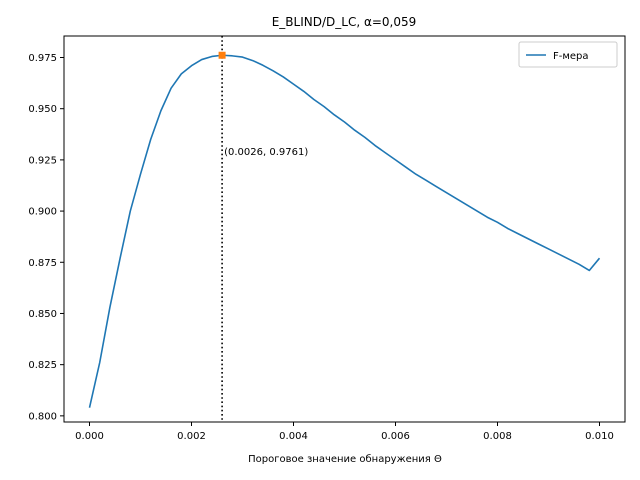 The image size is (640, 480). What do you see at coordinates (395, 436) in the screenshot?
I see `x-tick-label: 0.006` at bounding box center [395, 436].